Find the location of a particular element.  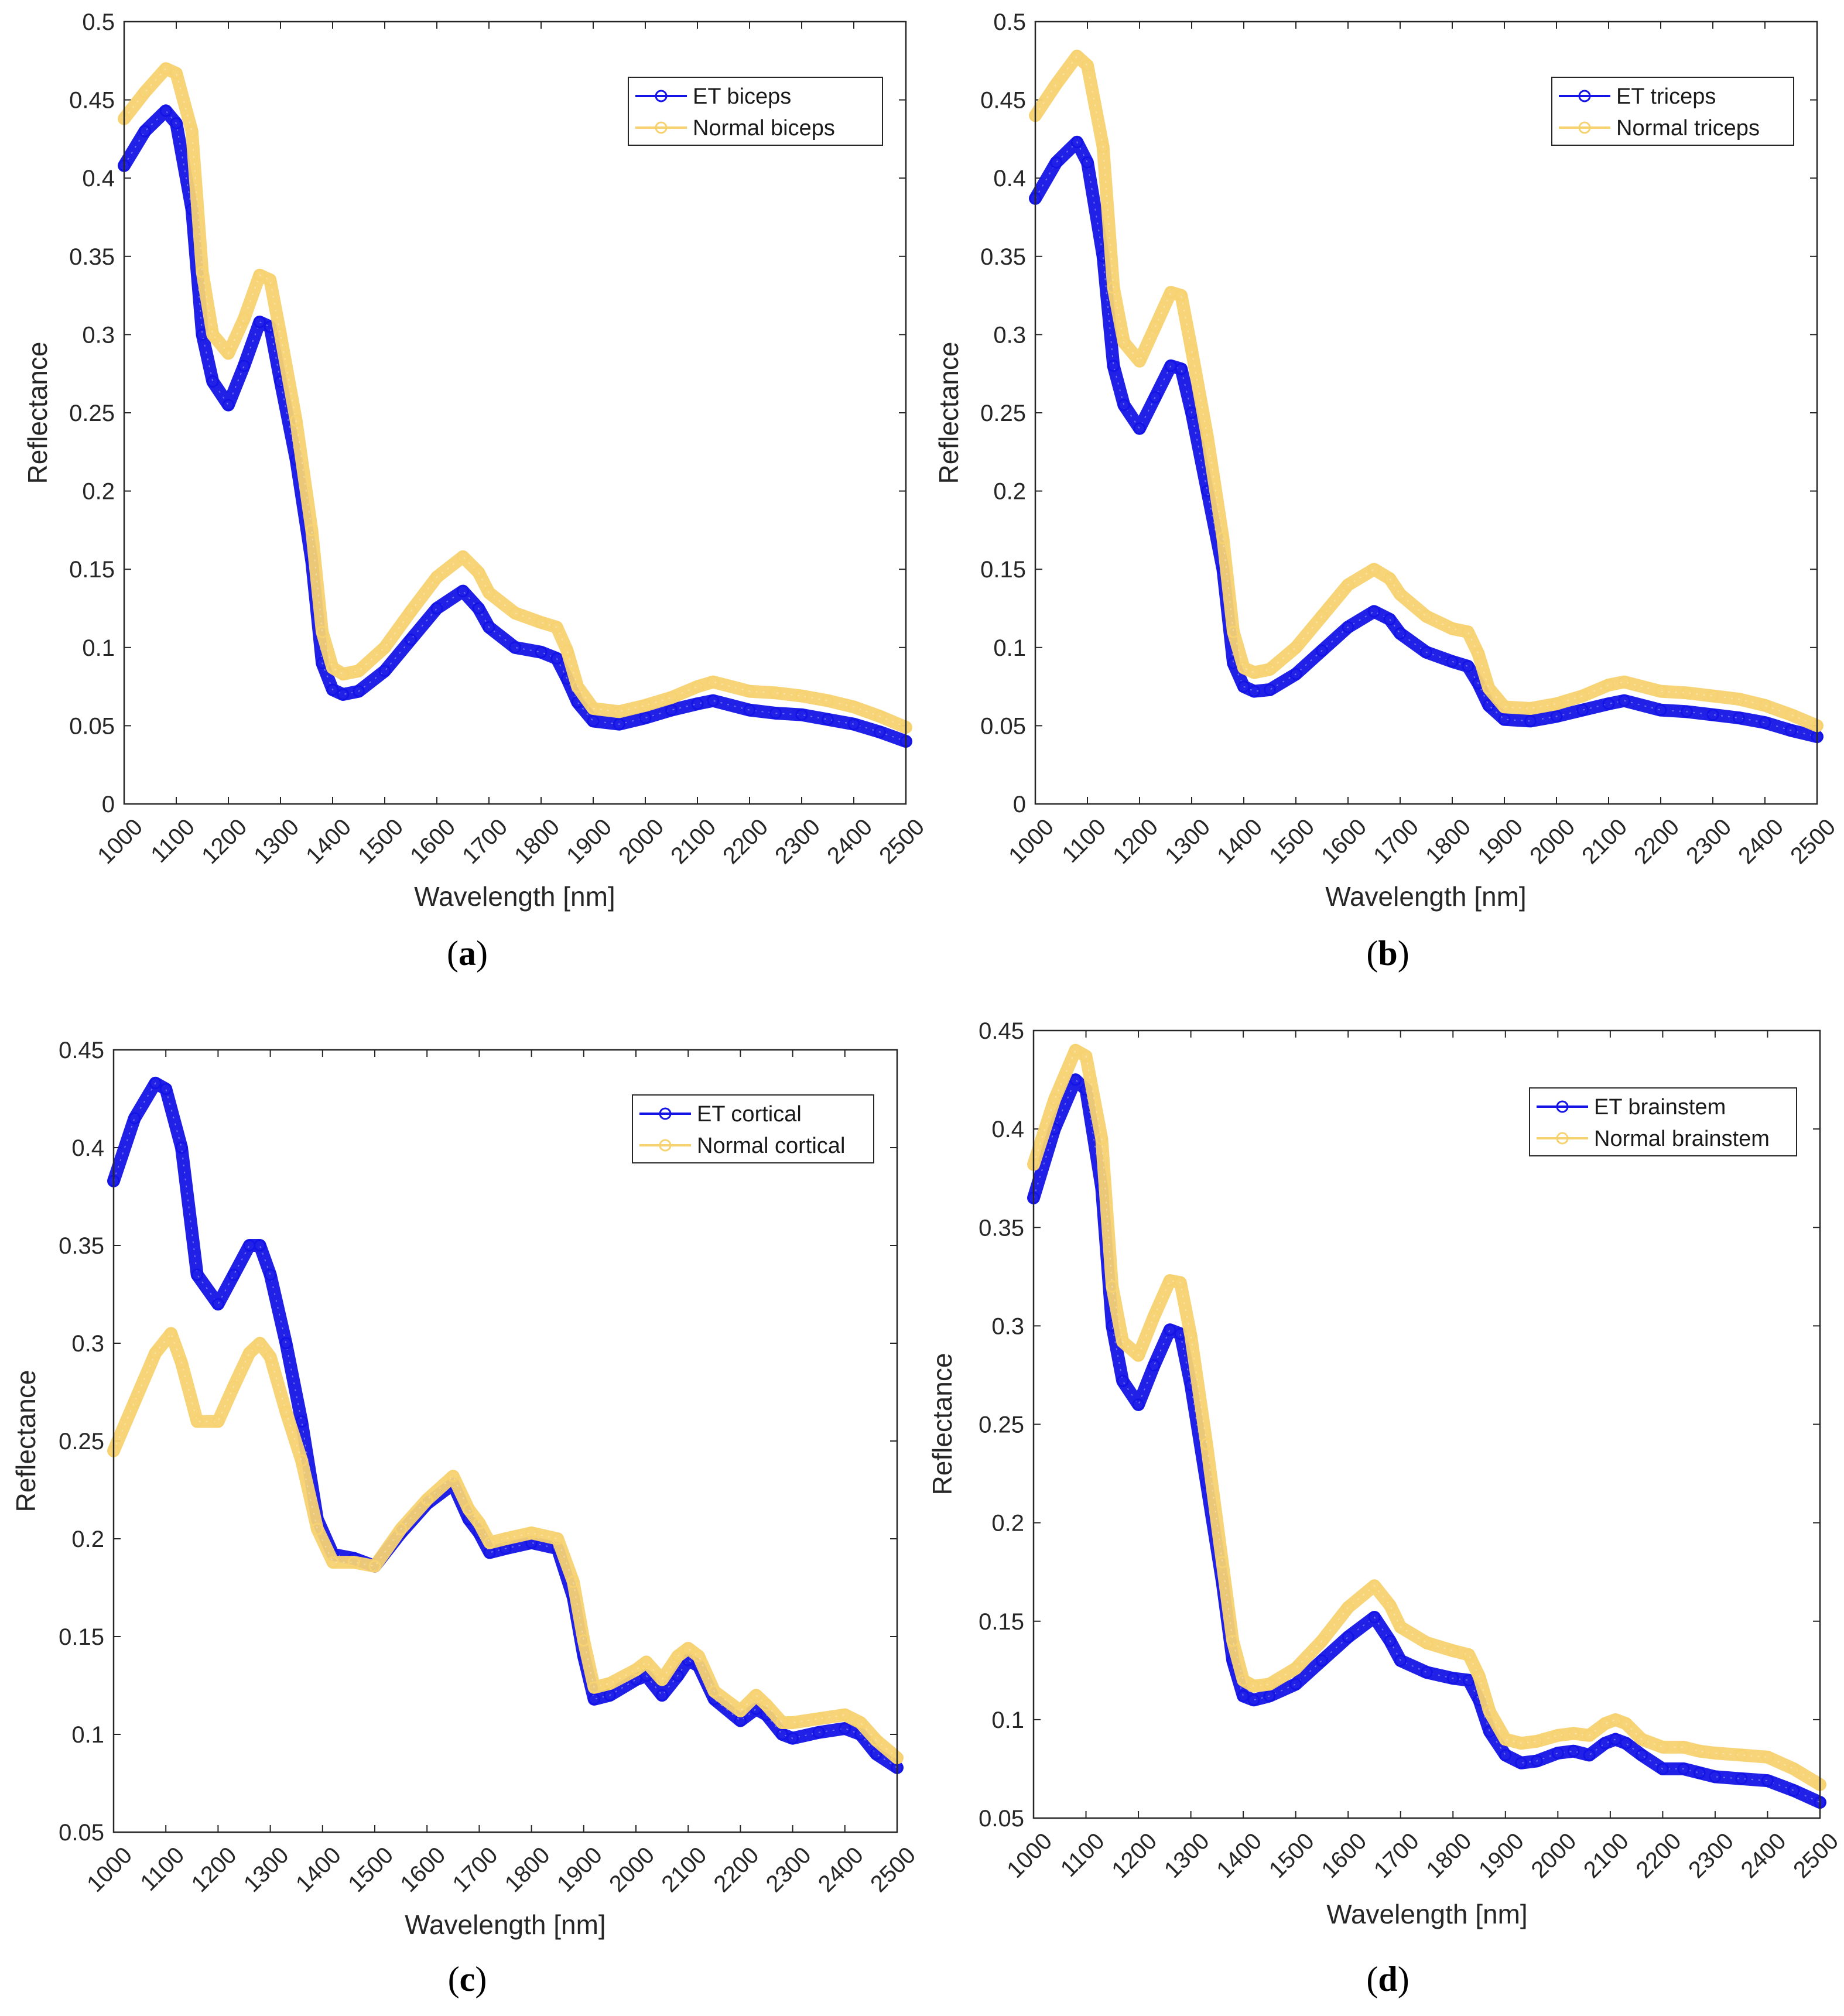

y-tick-label: 0.5 is located at coordinates (98, 22).